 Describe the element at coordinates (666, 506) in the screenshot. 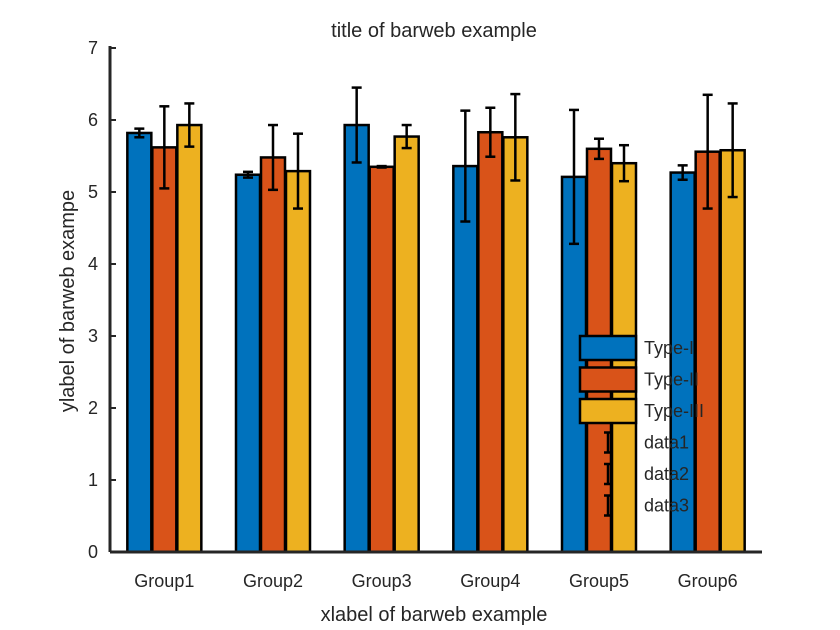

I see `legend-label: data3` at that location.